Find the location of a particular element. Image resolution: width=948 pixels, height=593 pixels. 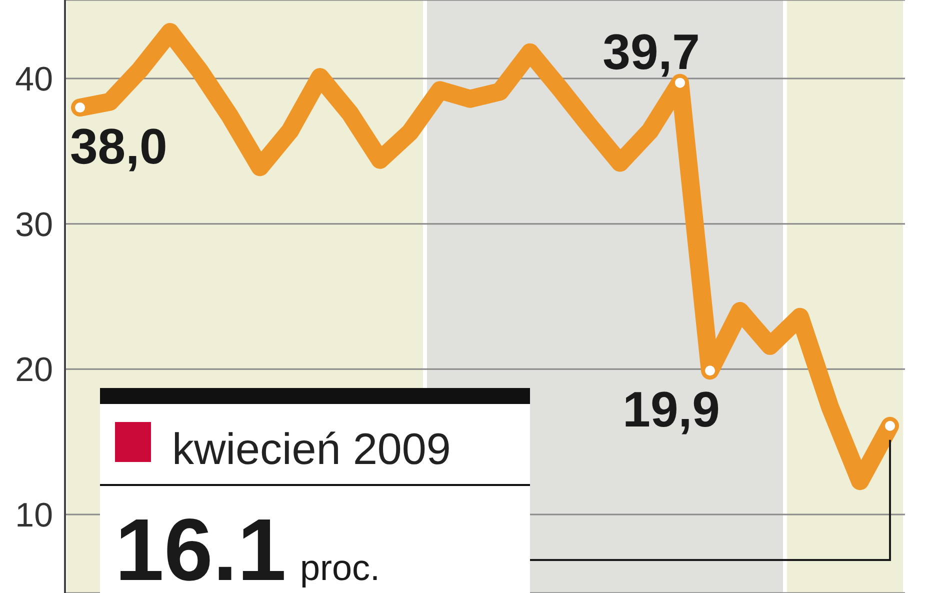

y-tick-label: 20 is located at coordinates (34, 370).